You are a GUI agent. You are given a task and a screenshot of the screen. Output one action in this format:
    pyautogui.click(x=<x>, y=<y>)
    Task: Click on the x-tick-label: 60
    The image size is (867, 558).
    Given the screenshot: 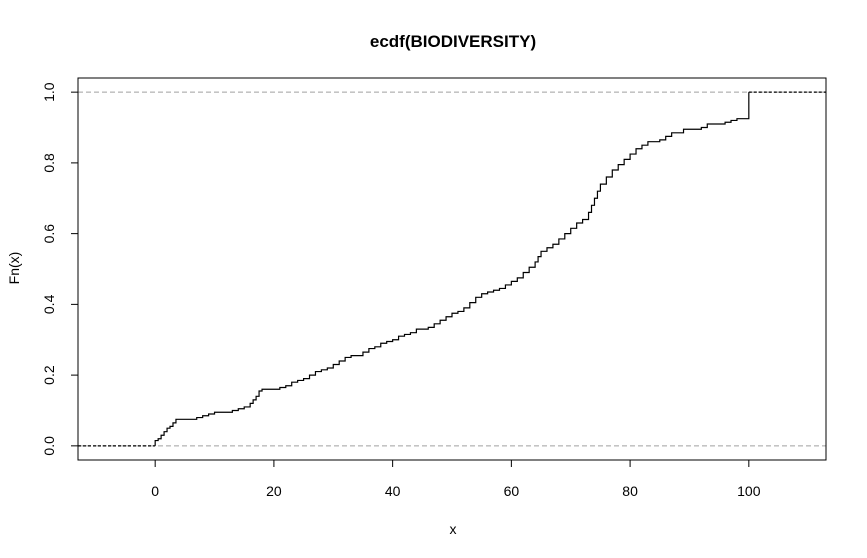 What is the action you would take?
    pyautogui.click(x=512, y=491)
    